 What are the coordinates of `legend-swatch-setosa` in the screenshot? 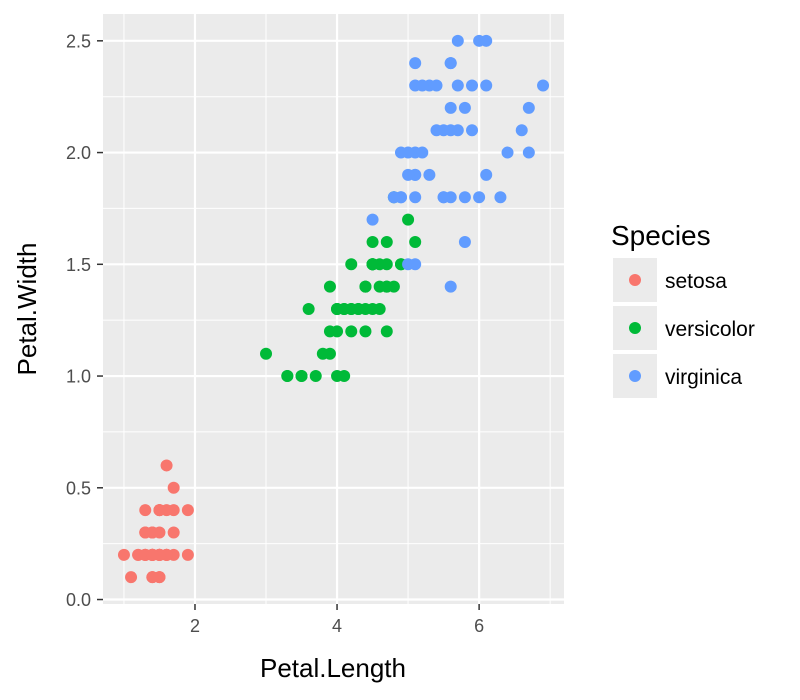 It's located at (635, 280).